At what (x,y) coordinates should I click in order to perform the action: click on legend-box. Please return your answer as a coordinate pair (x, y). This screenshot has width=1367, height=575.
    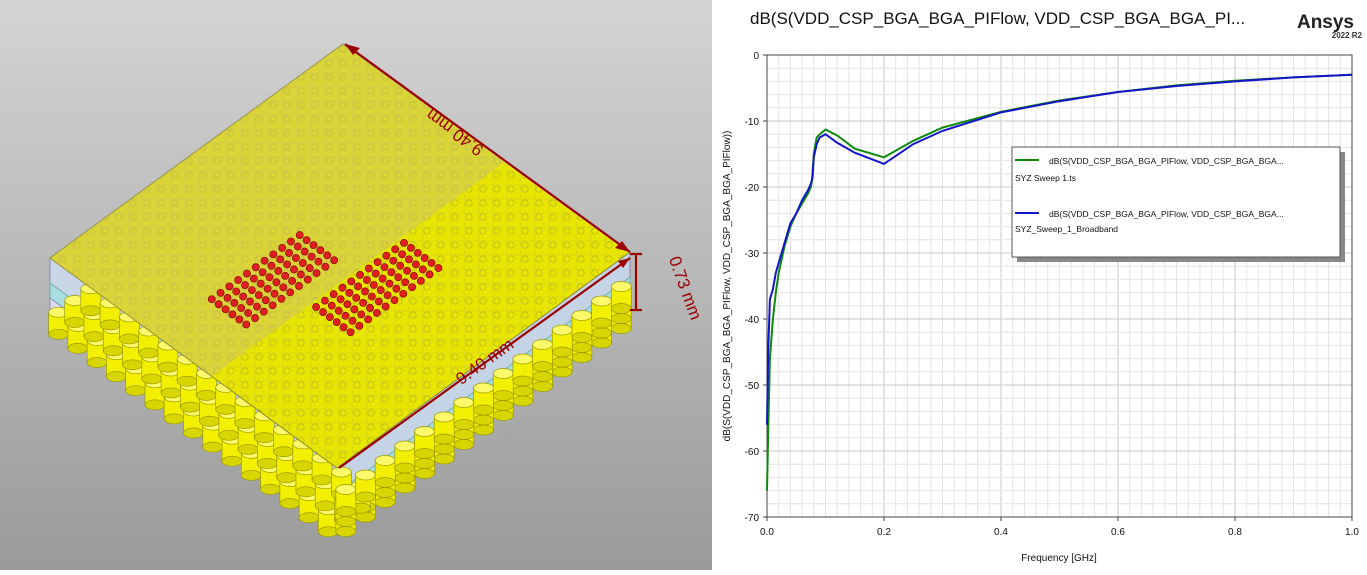
    Looking at the image, I should click on (1176, 202).